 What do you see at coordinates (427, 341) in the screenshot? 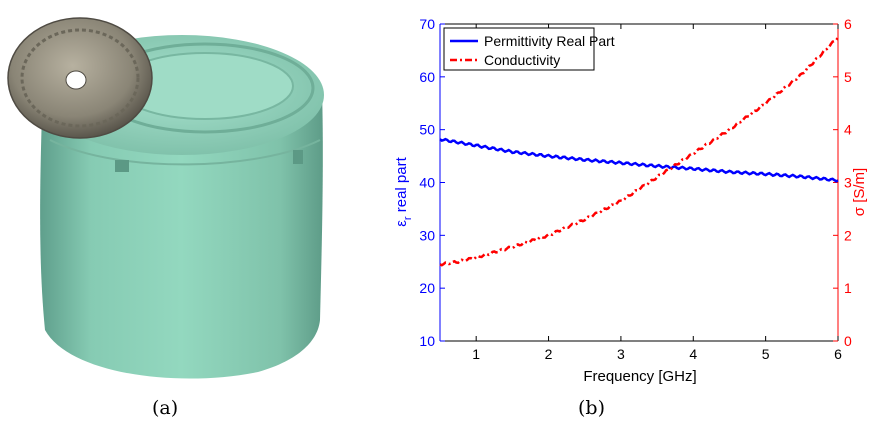
I see `left-y-tick-label: 10` at bounding box center [427, 341].